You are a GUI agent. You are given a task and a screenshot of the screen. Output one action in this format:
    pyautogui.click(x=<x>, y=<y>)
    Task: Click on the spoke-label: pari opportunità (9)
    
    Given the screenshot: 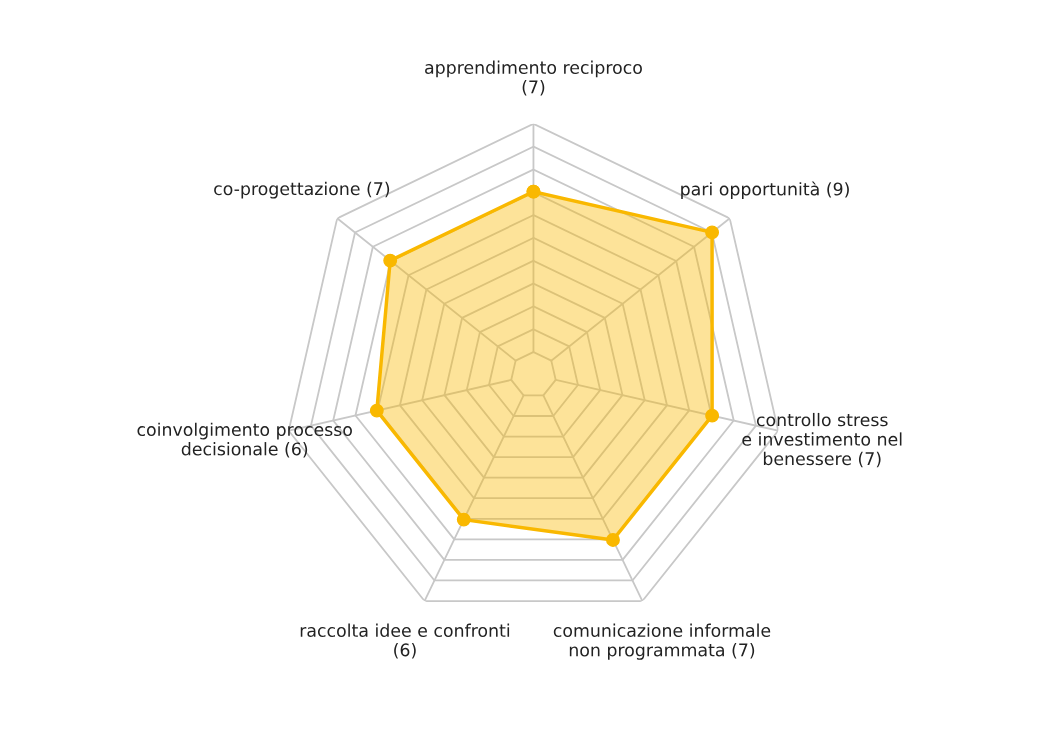 What is the action you would take?
    pyautogui.click(x=765, y=190)
    